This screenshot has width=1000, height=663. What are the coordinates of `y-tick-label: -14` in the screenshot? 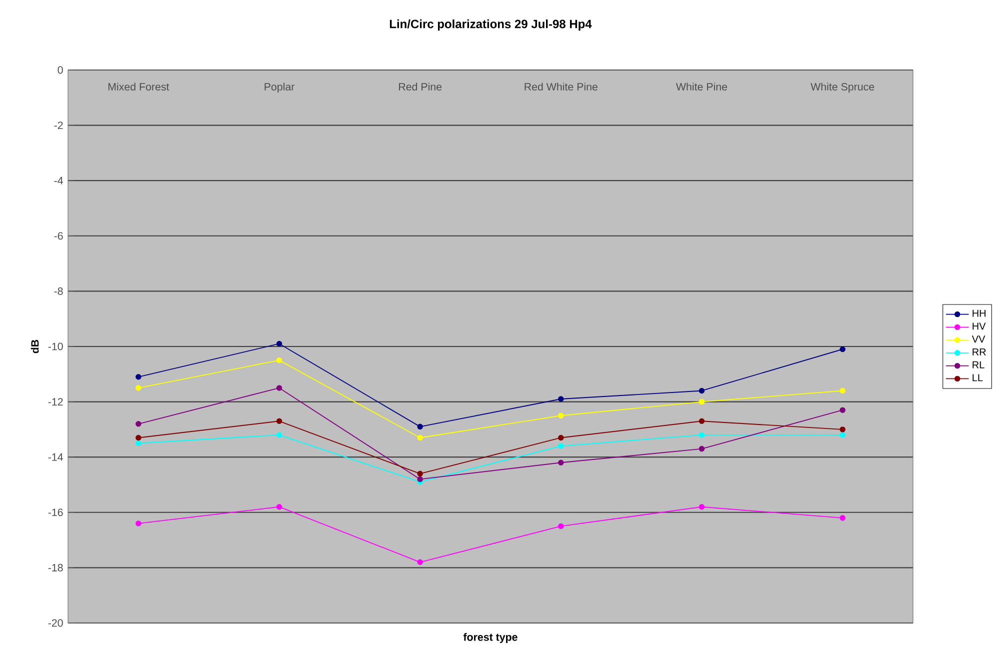 It's located at (55, 457).